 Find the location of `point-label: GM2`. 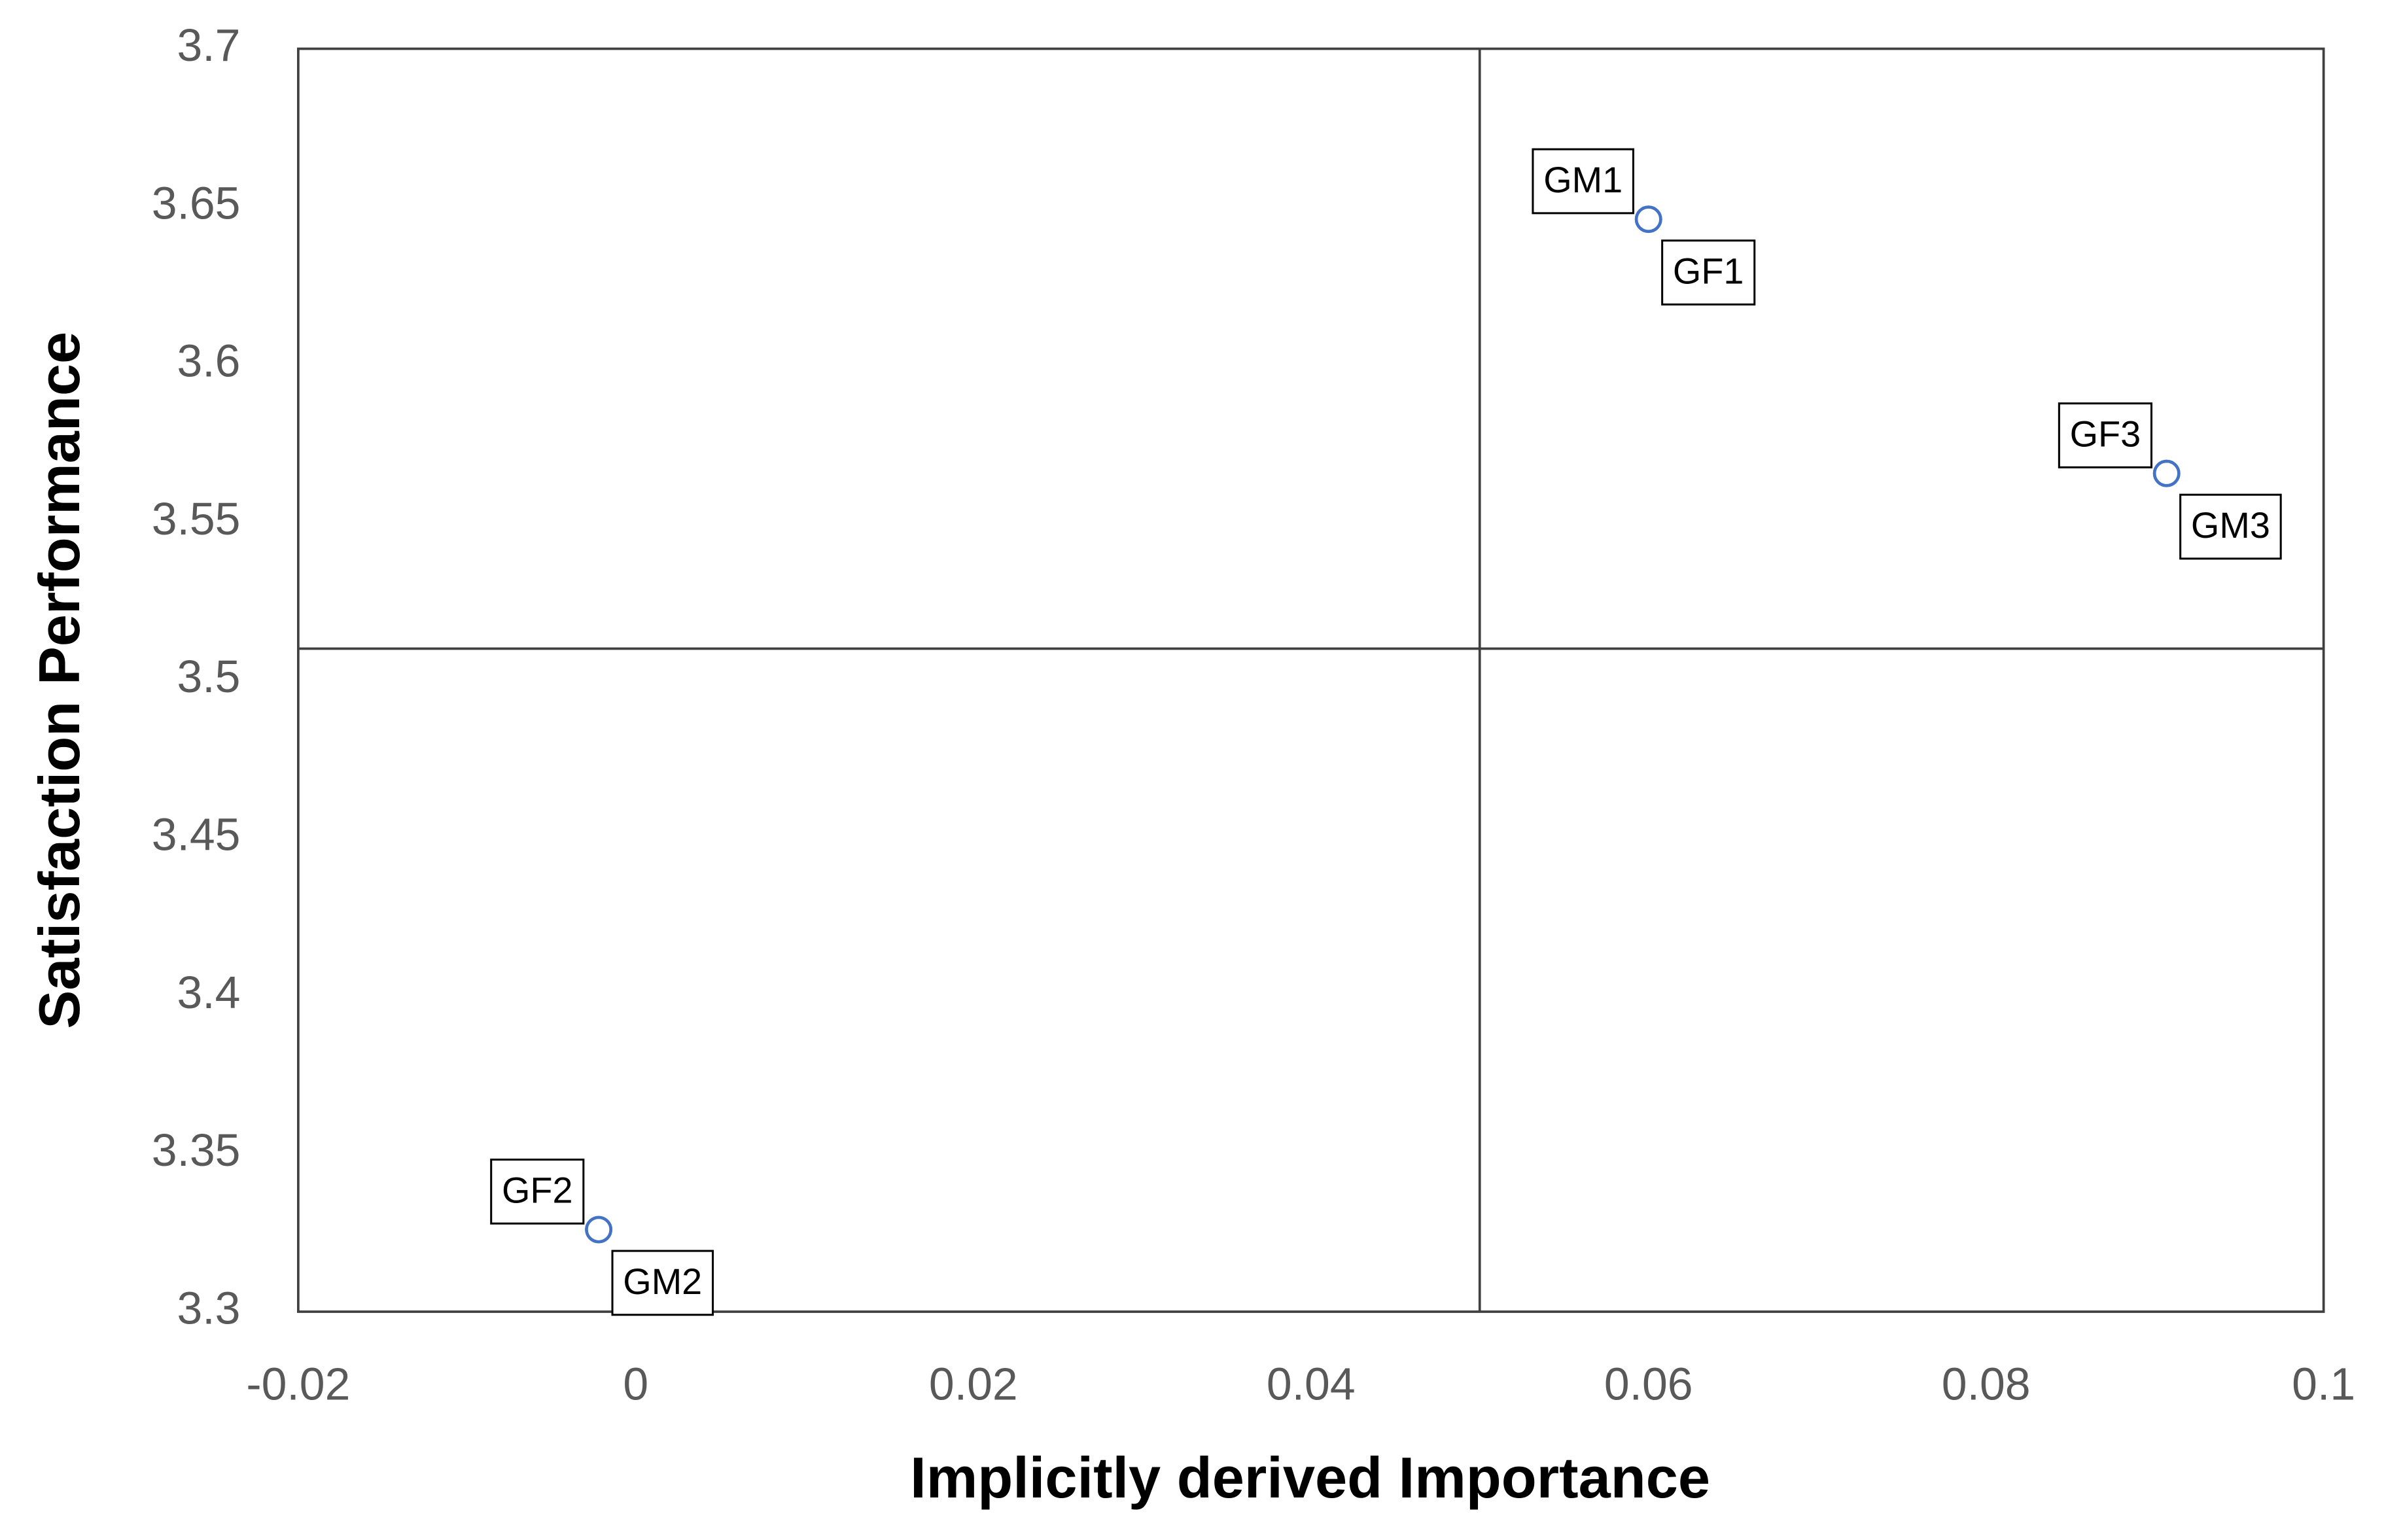

point-label: GM2 is located at coordinates (662, 1281).